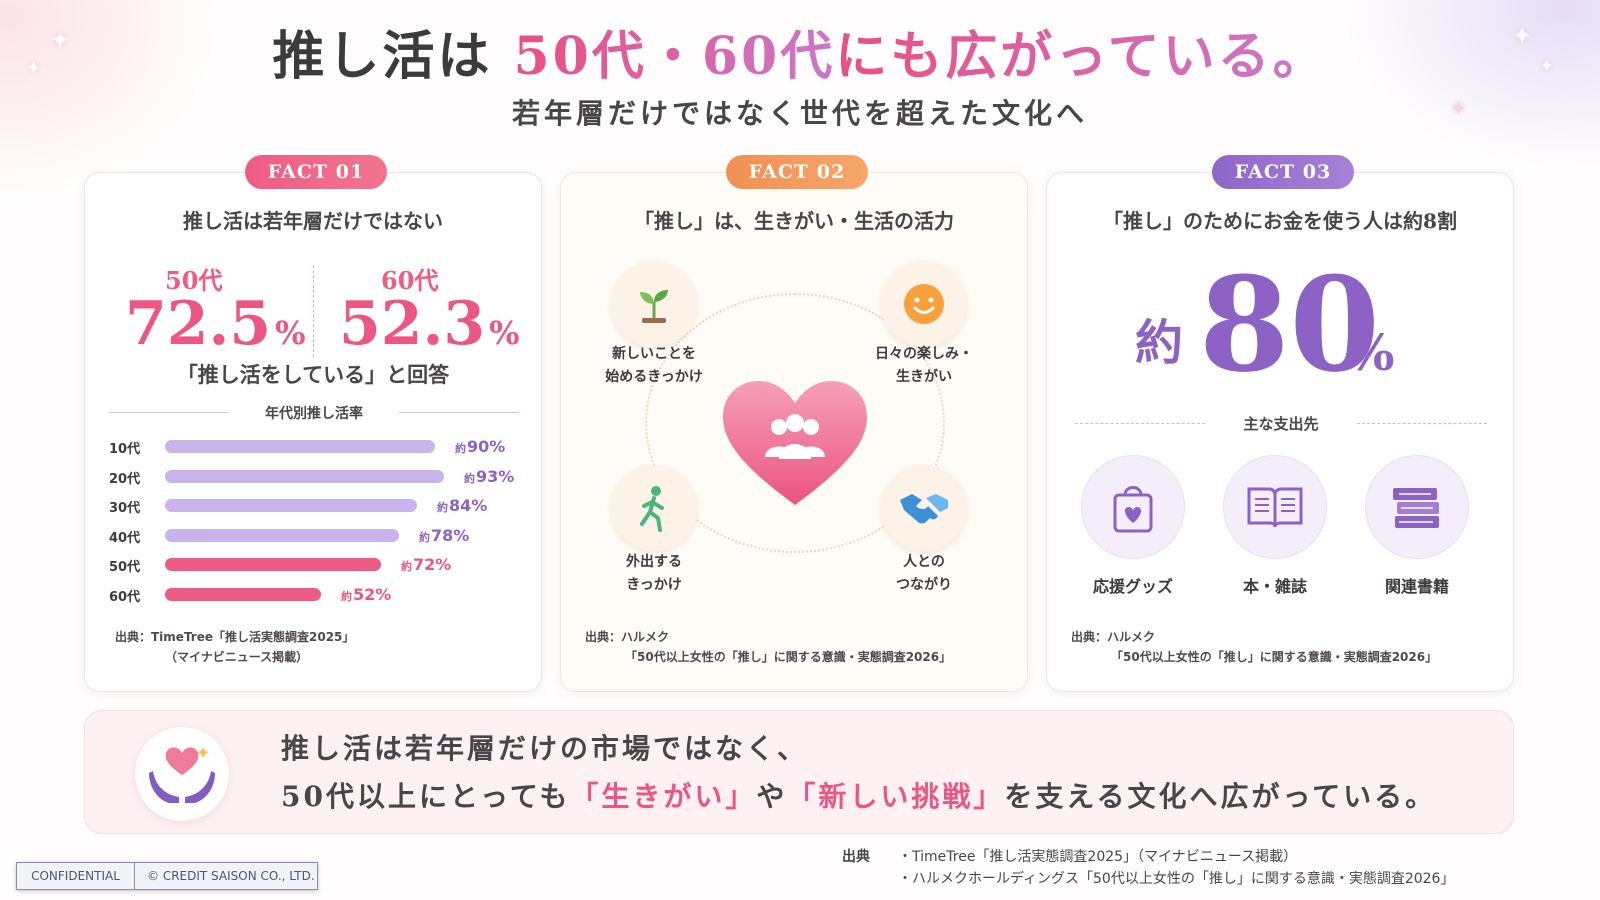  I want to click on bar-category-label: 40代, so click(125, 538).